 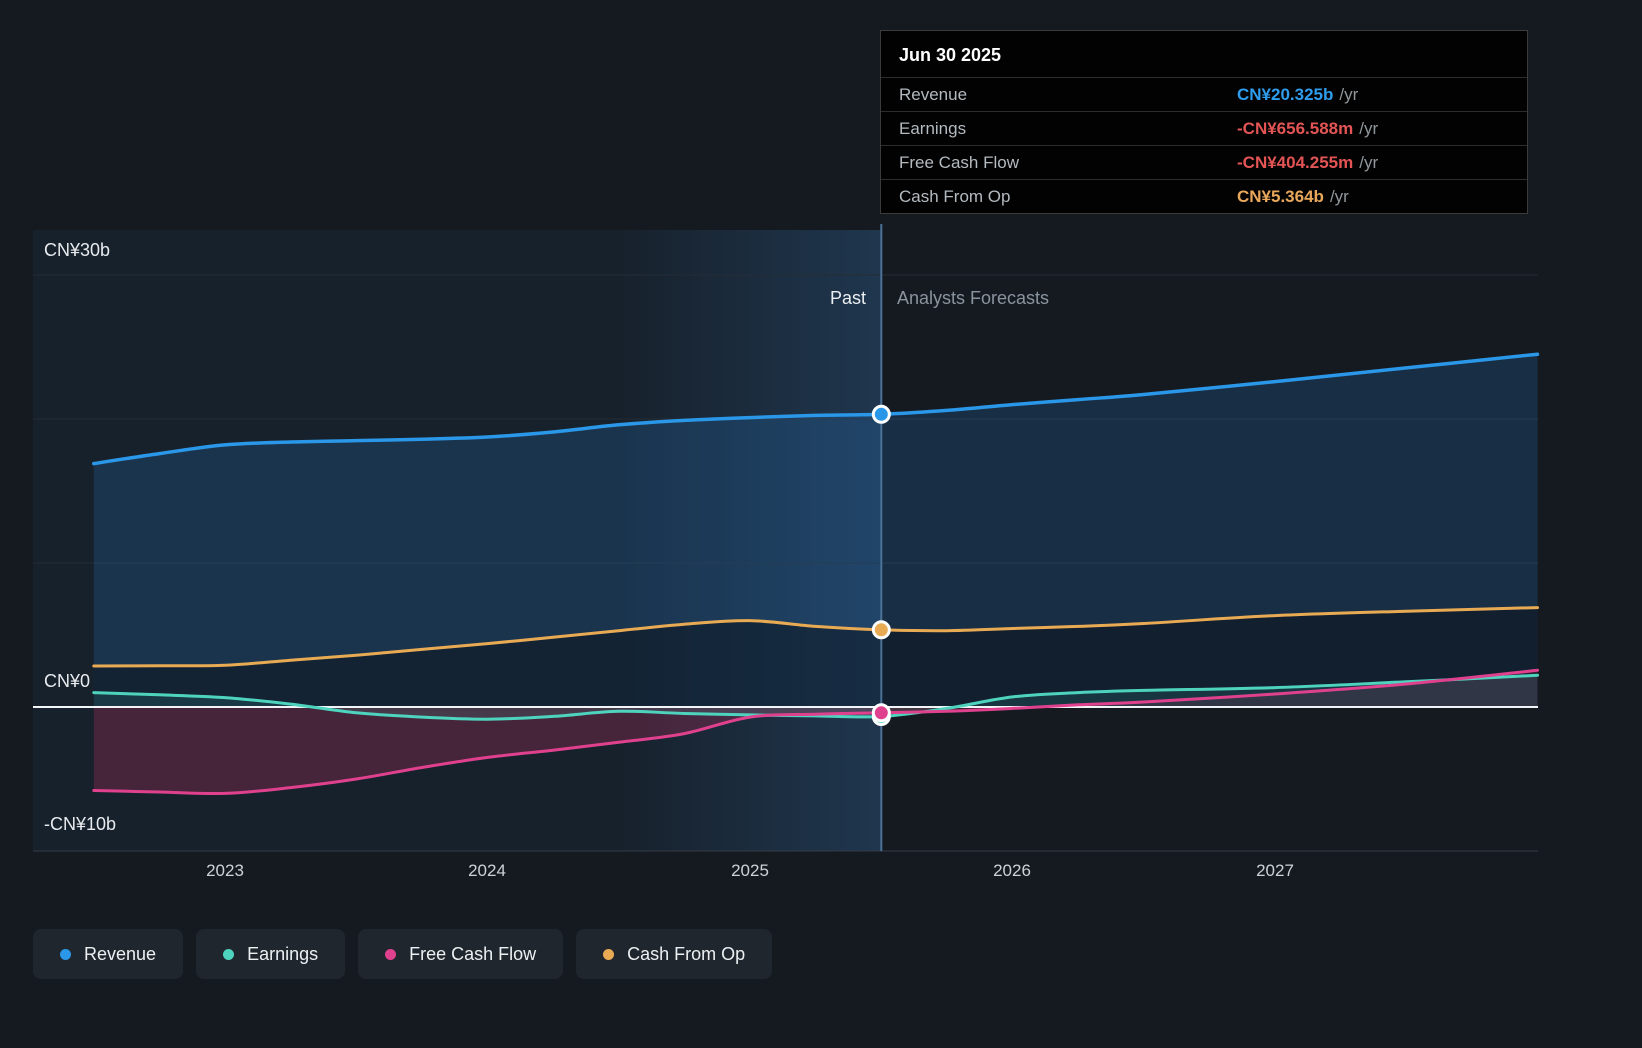 What do you see at coordinates (686, 953) in the screenshot?
I see `legend-label: Cash From Op` at bounding box center [686, 953].